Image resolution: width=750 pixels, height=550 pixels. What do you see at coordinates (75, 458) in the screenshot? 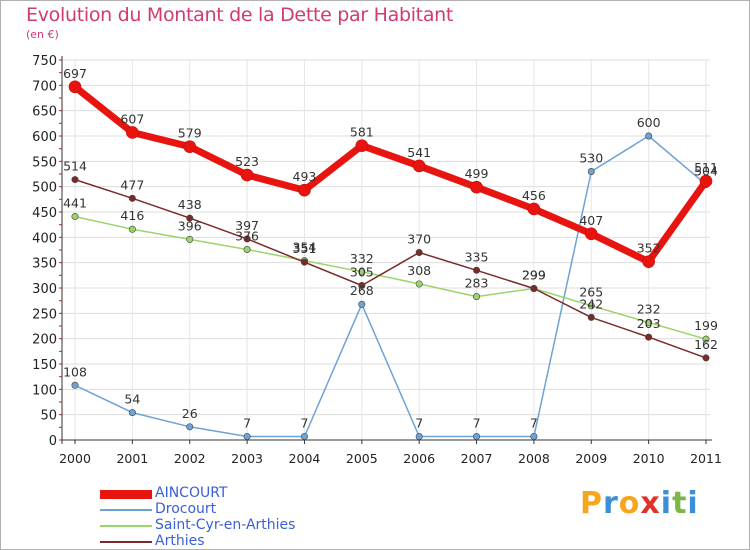
I see `x-tick-label: 2000` at bounding box center [75, 458].